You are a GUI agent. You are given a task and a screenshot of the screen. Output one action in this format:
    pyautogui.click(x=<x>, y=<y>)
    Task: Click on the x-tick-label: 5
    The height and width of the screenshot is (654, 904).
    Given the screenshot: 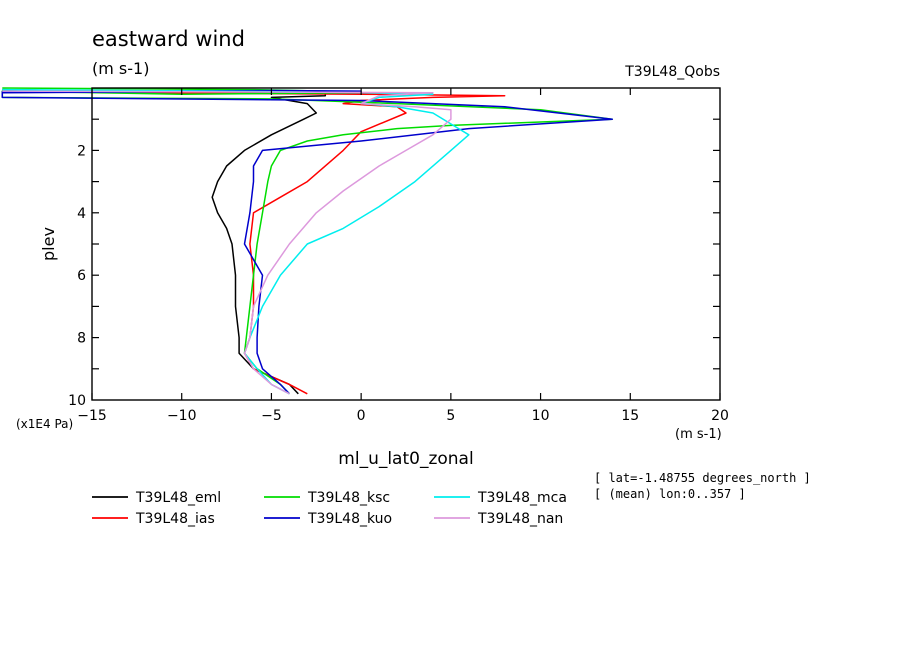 What is the action you would take?
    pyautogui.click(x=450, y=416)
    